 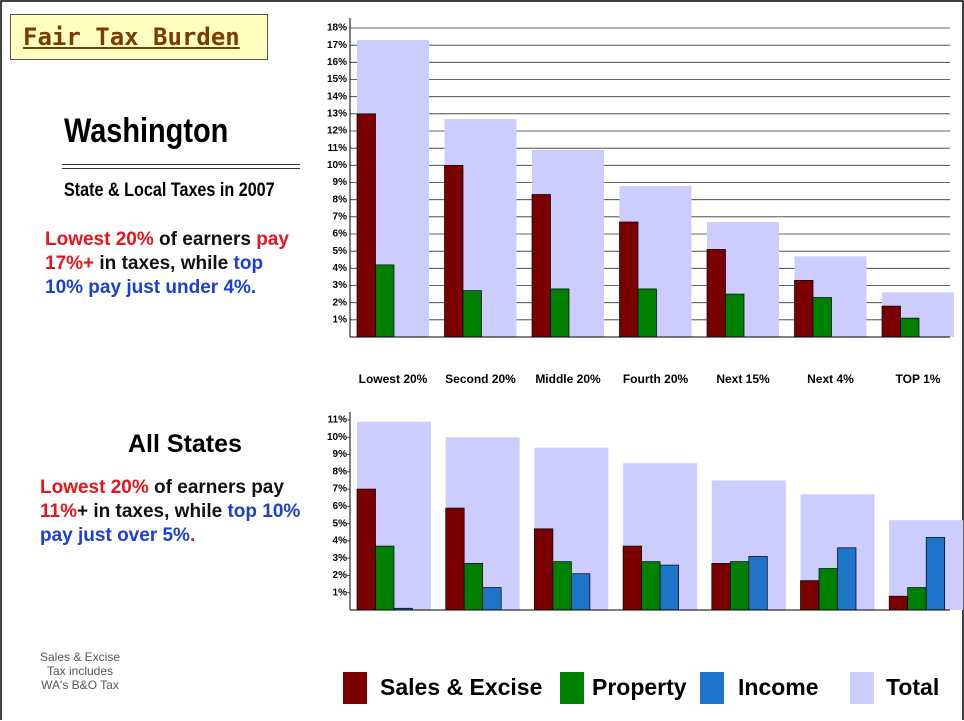 What do you see at coordinates (80, 685) in the screenshot?
I see `footnote-line: WA's B&O Tax` at bounding box center [80, 685].